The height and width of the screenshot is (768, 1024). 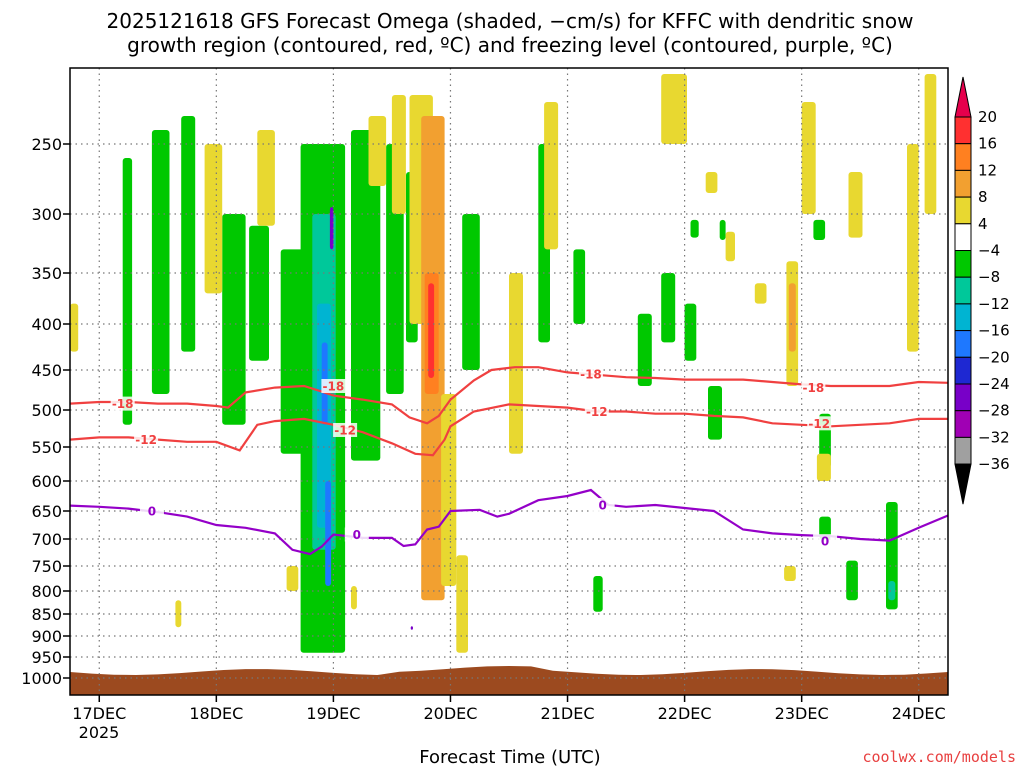 I want to click on y-tick-label-900: 900, so click(x=46, y=636).